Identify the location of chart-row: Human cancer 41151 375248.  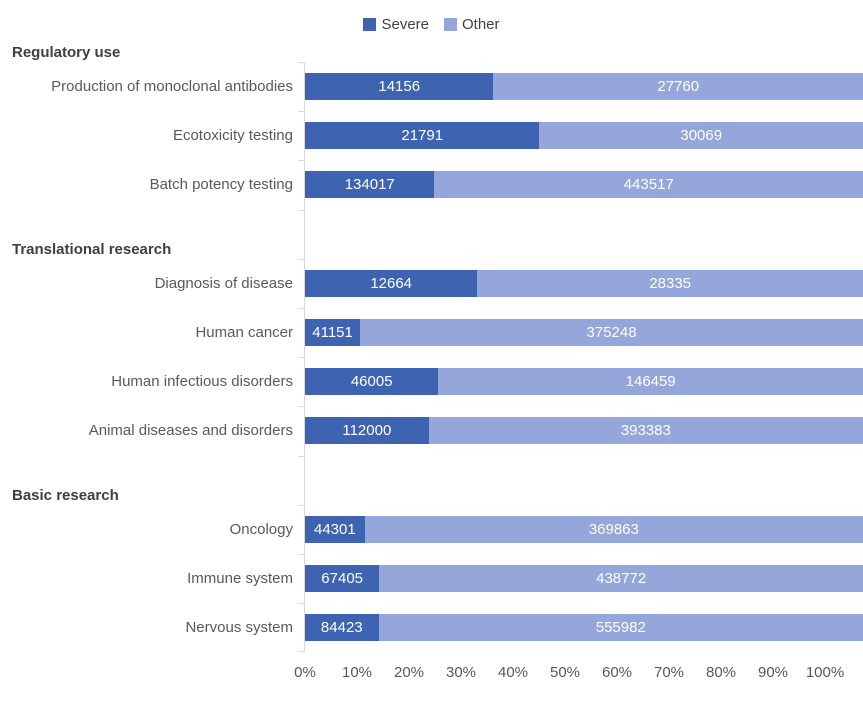
(431, 332).